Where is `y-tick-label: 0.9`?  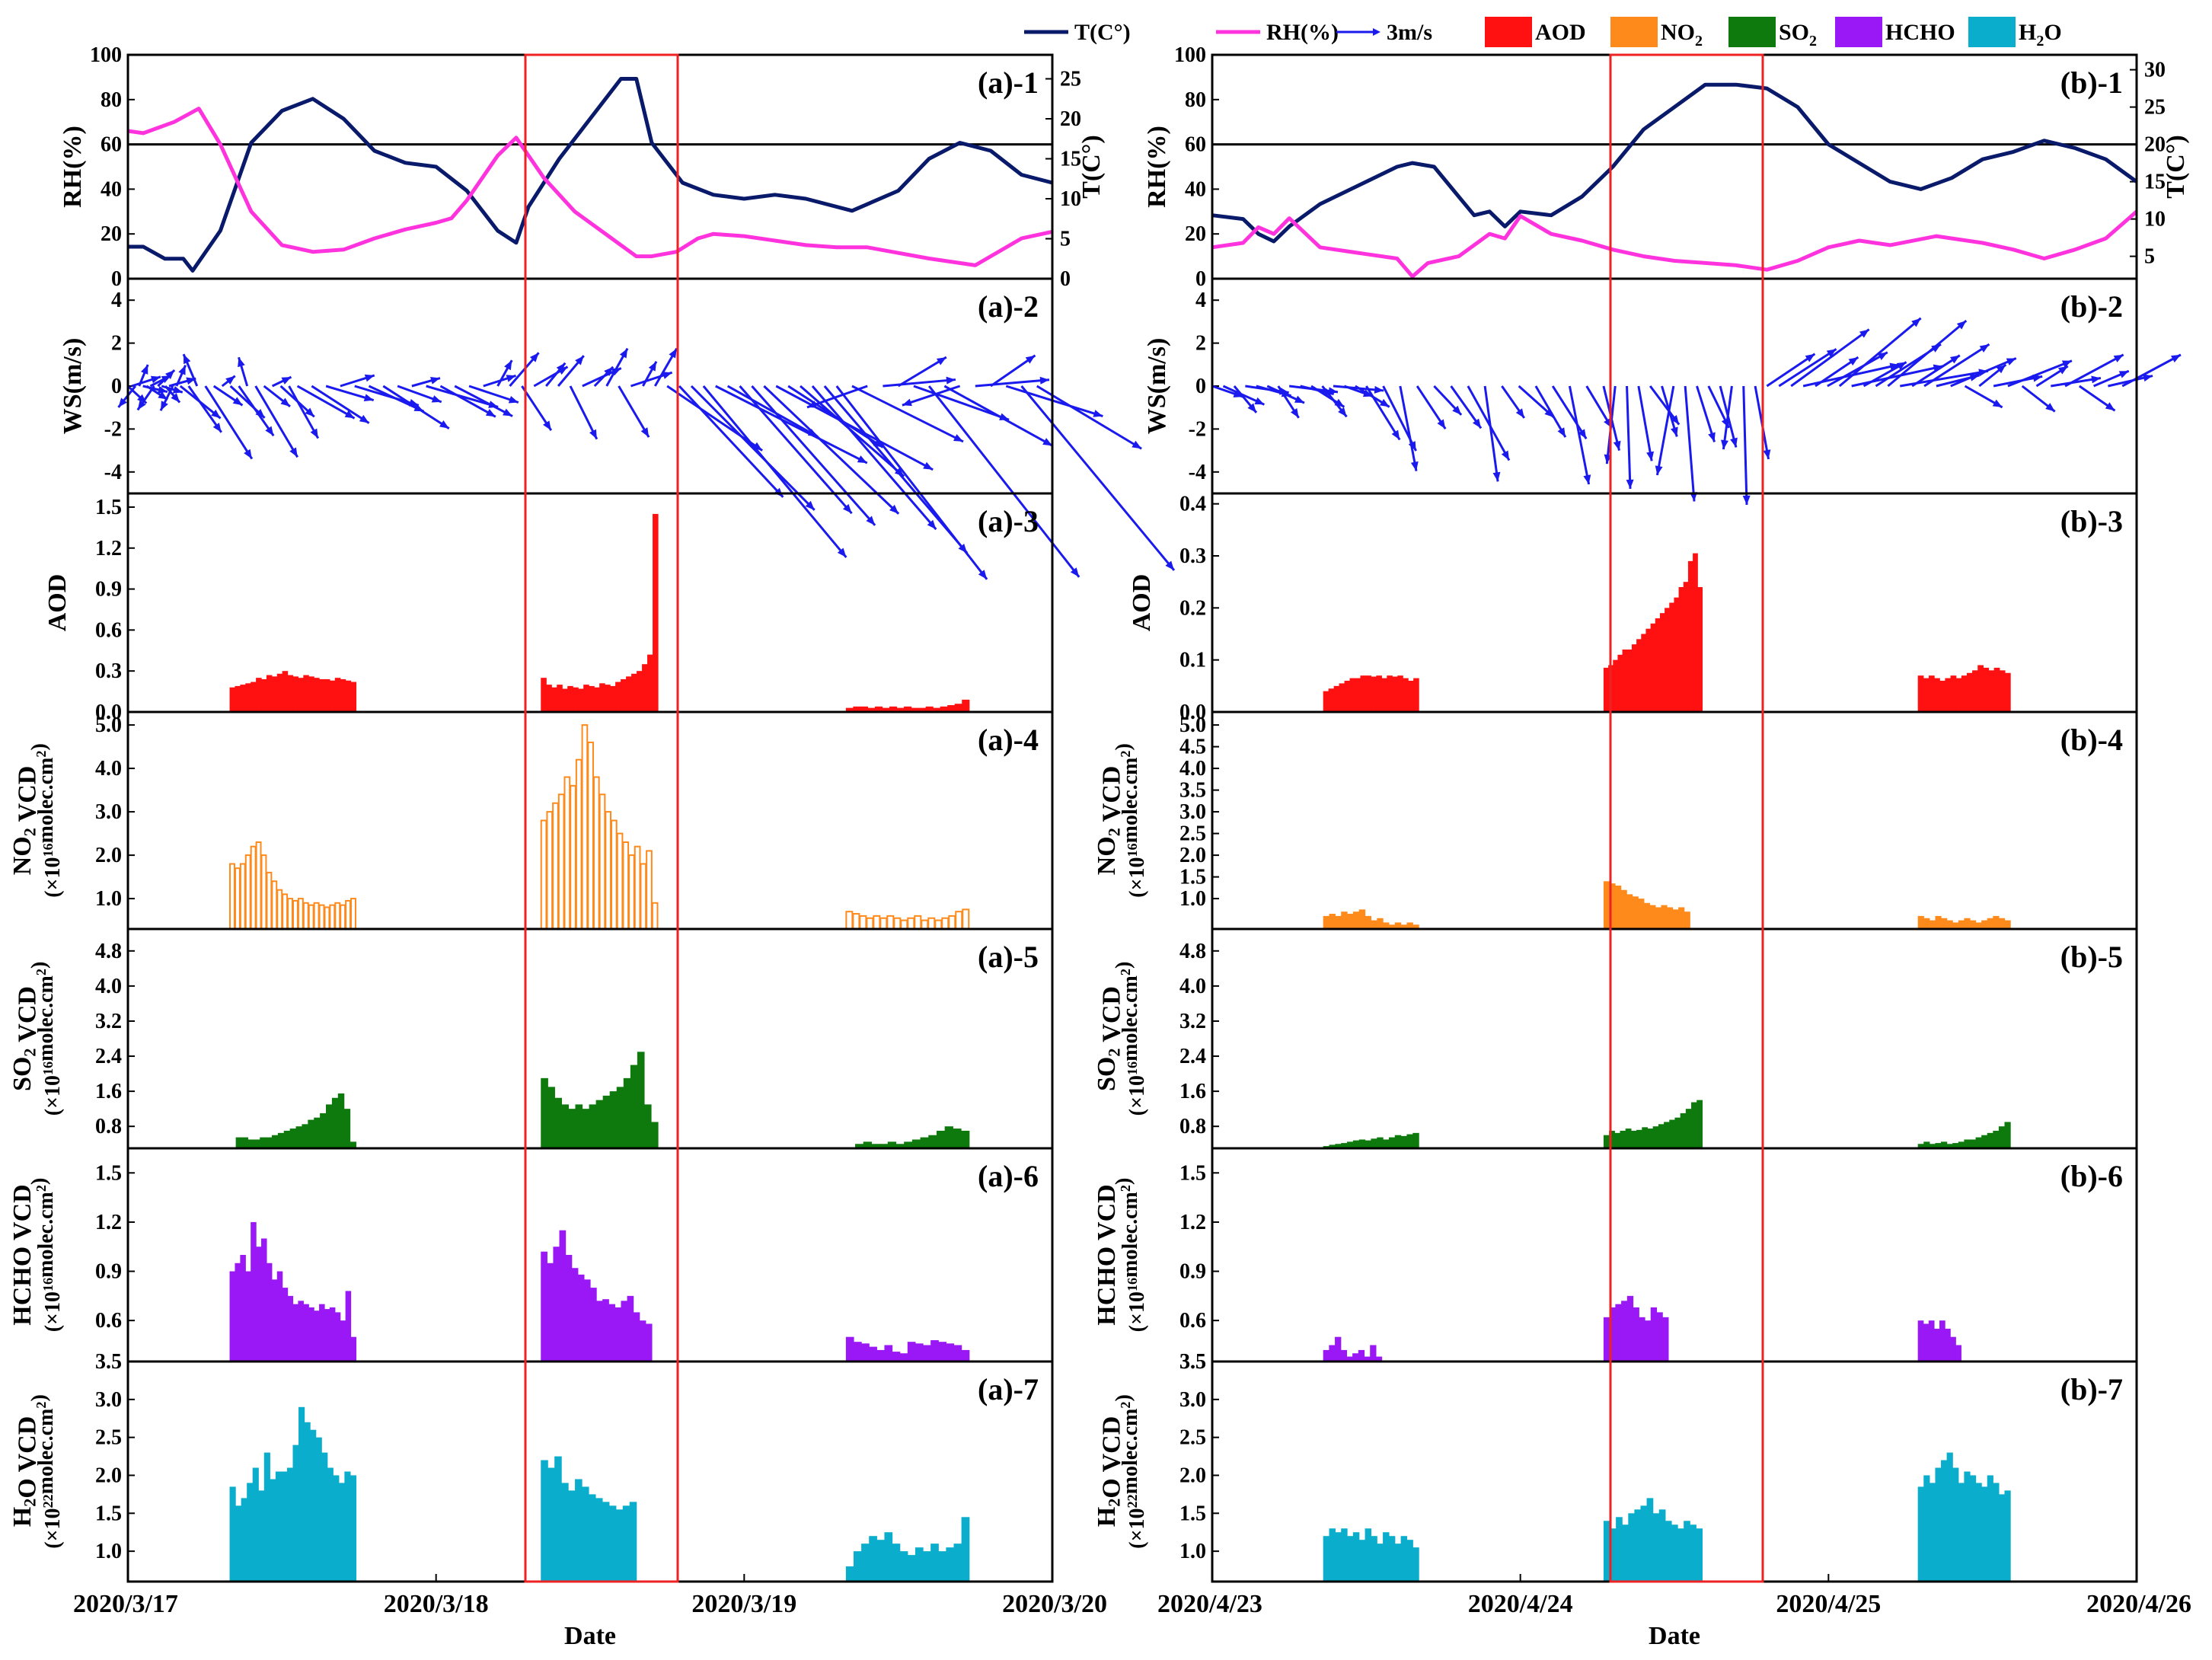 y-tick-label: 0.9 is located at coordinates (108, 590).